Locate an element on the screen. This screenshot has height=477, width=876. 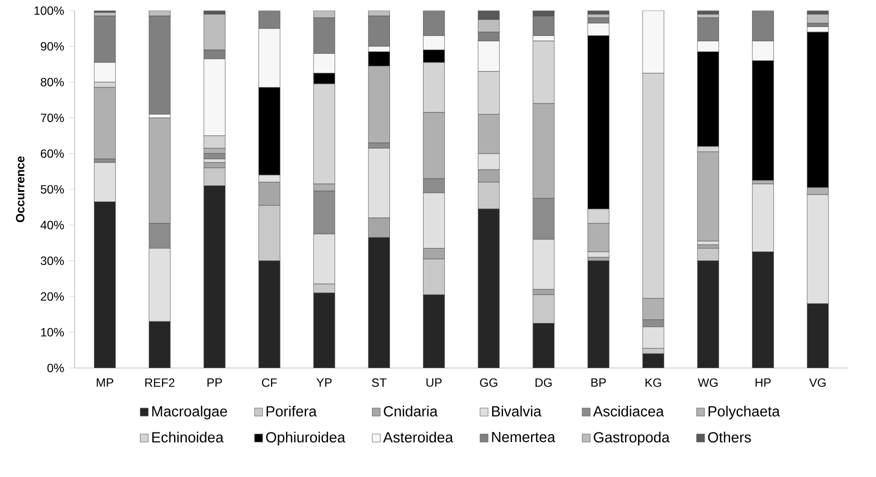
x-tick-label: REF2 is located at coordinates (159, 382).